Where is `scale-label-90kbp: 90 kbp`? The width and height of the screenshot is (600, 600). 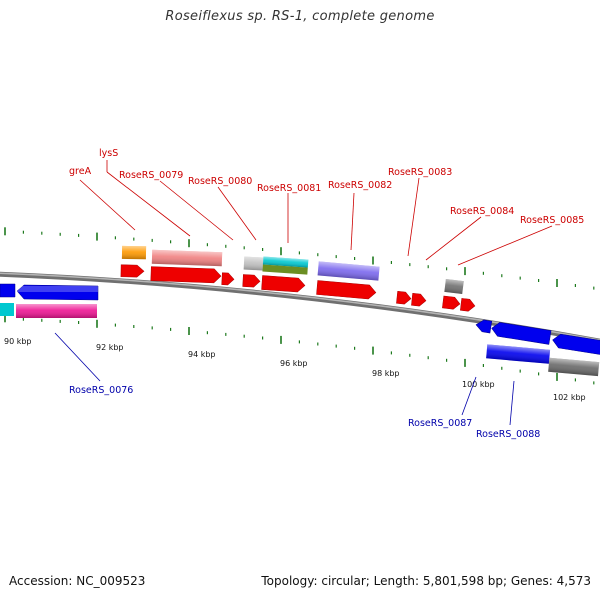
scale-label-90kbp: 90 kbp is located at coordinates (18, 341).